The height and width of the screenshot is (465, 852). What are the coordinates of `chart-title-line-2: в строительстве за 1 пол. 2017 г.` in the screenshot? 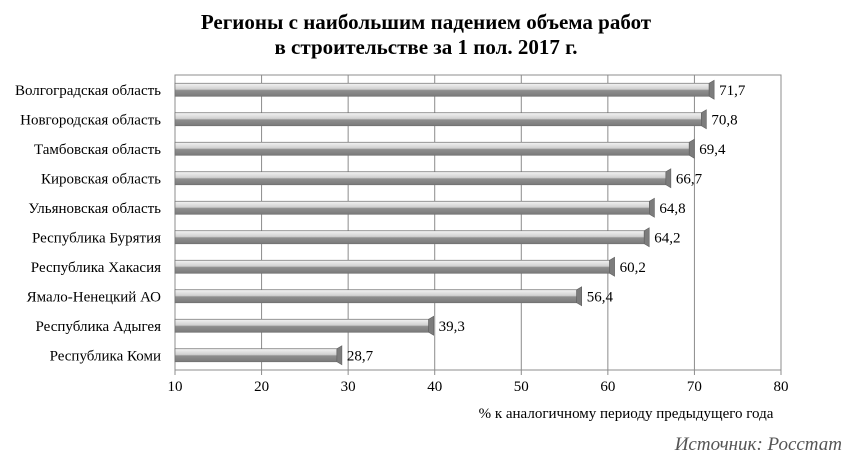 It's located at (426, 47).